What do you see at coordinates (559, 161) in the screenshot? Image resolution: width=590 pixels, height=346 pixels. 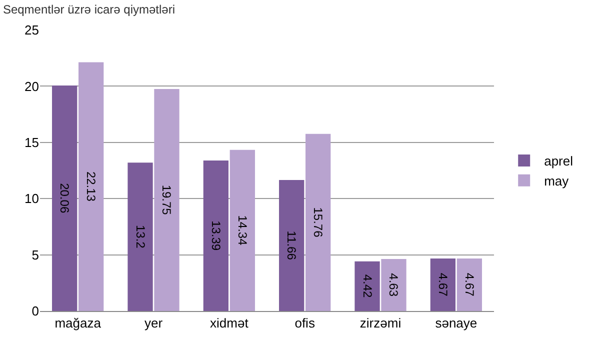 I see `legend-label: aprel` at bounding box center [559, 161].